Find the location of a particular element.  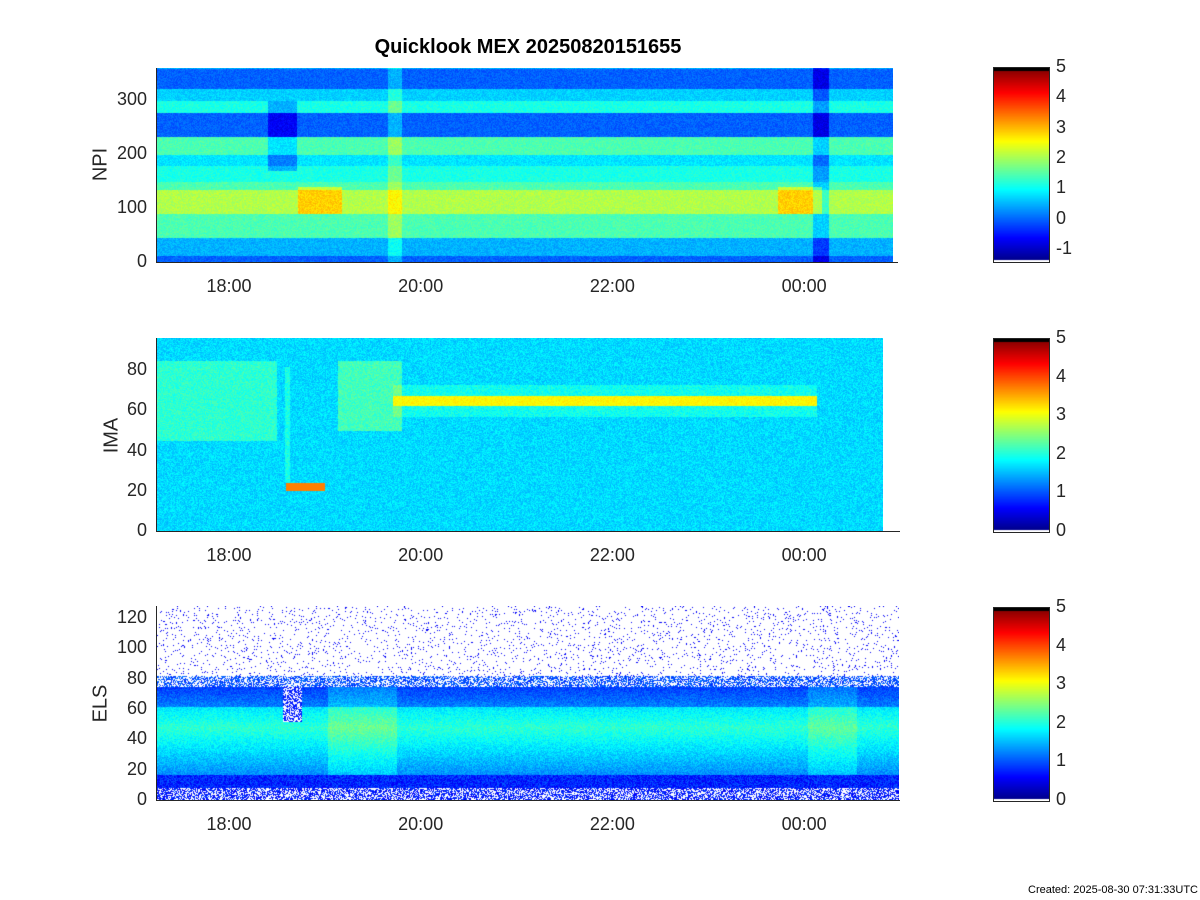

y-tick-label: 200 is located at coordinates (131, 153).